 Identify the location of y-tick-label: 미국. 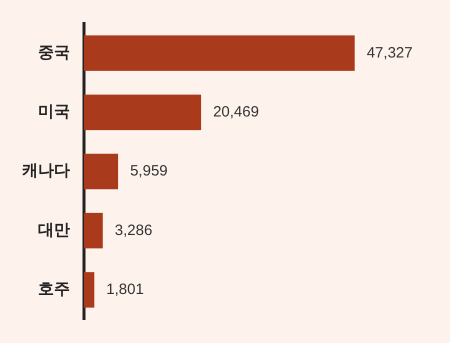
(54, 110).